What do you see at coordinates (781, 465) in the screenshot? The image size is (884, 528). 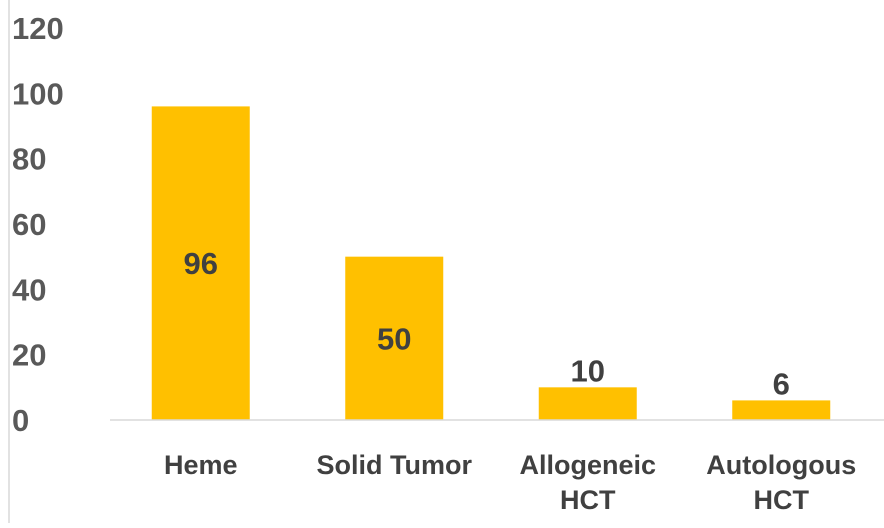 I see `x-tick-label-line: Autologous` at bounding box center [781, 465].